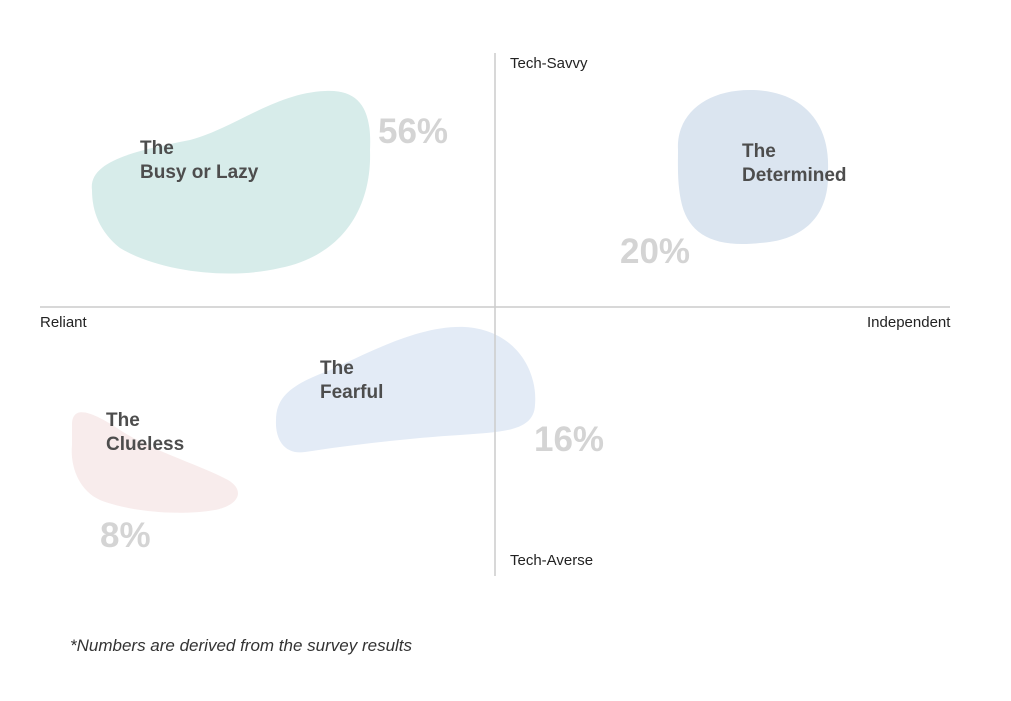 Image resolution: width=1011 pixels, height=701 pixels. I want to click on persona-title-name: Busy or Lazy, so click(199, 172).